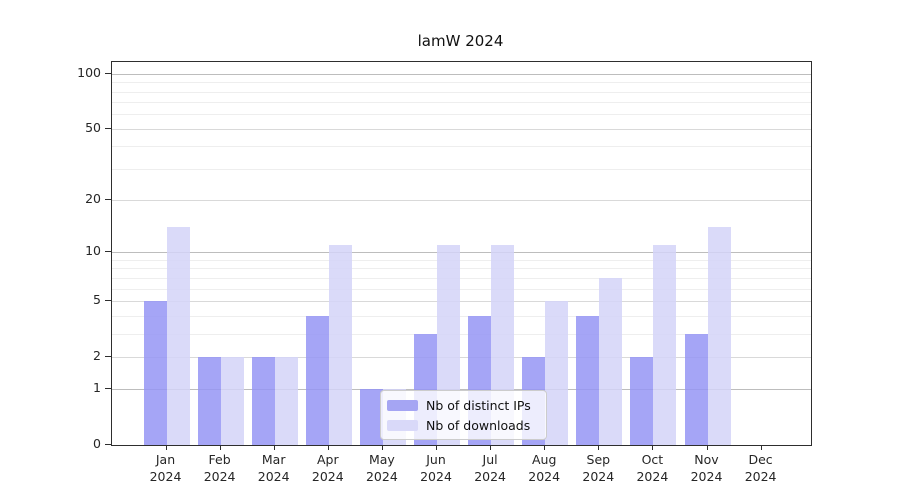  Describe the element at coordinates (97, 443) in the screenshot. I see `y-tick-label: 0` at that location.